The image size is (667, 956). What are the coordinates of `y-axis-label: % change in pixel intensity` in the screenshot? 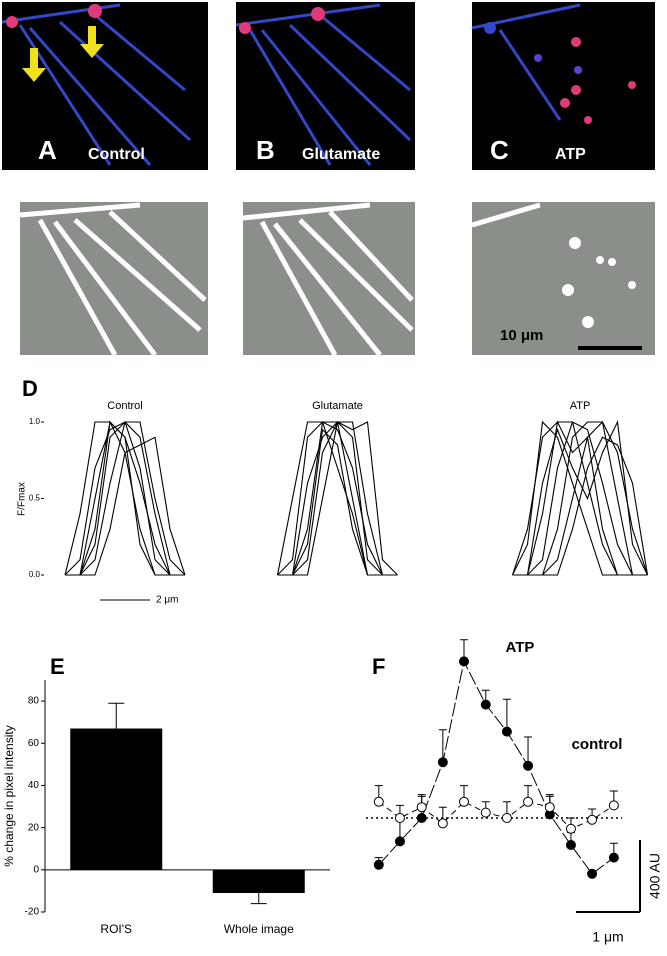 It's located at (9, 795).